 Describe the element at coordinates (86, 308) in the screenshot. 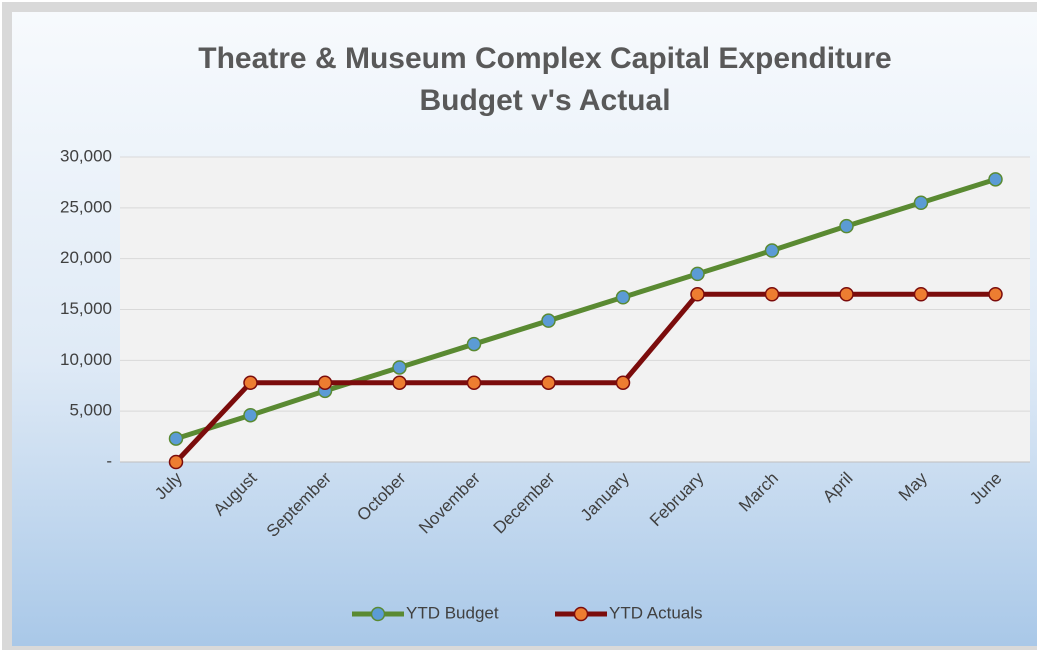

I see `y-tick-label: 15,000` at that location.